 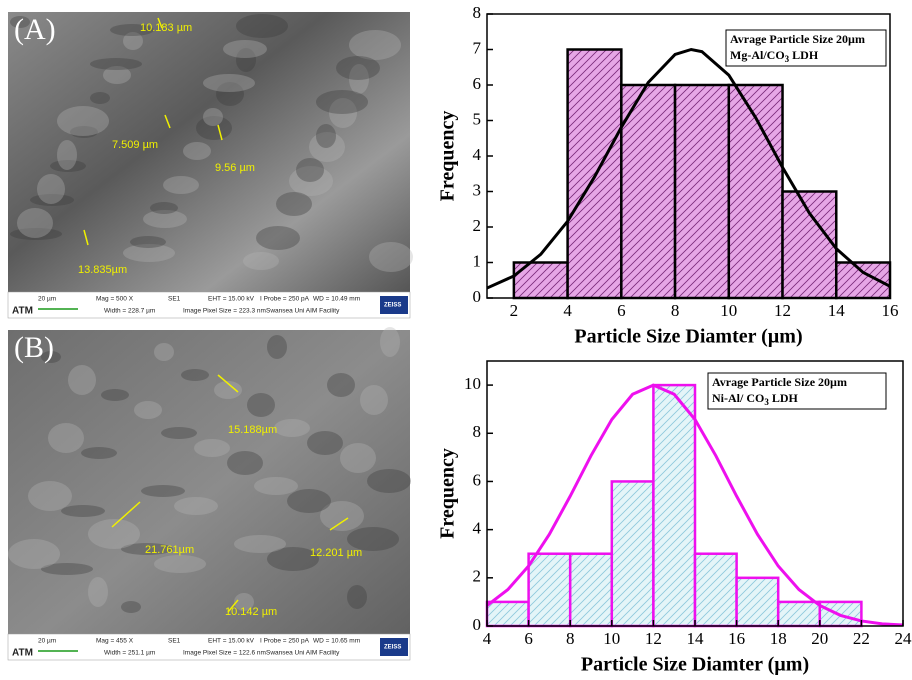 I want to click on measurement-label: 13.835µm, so click(x=102, y=270).